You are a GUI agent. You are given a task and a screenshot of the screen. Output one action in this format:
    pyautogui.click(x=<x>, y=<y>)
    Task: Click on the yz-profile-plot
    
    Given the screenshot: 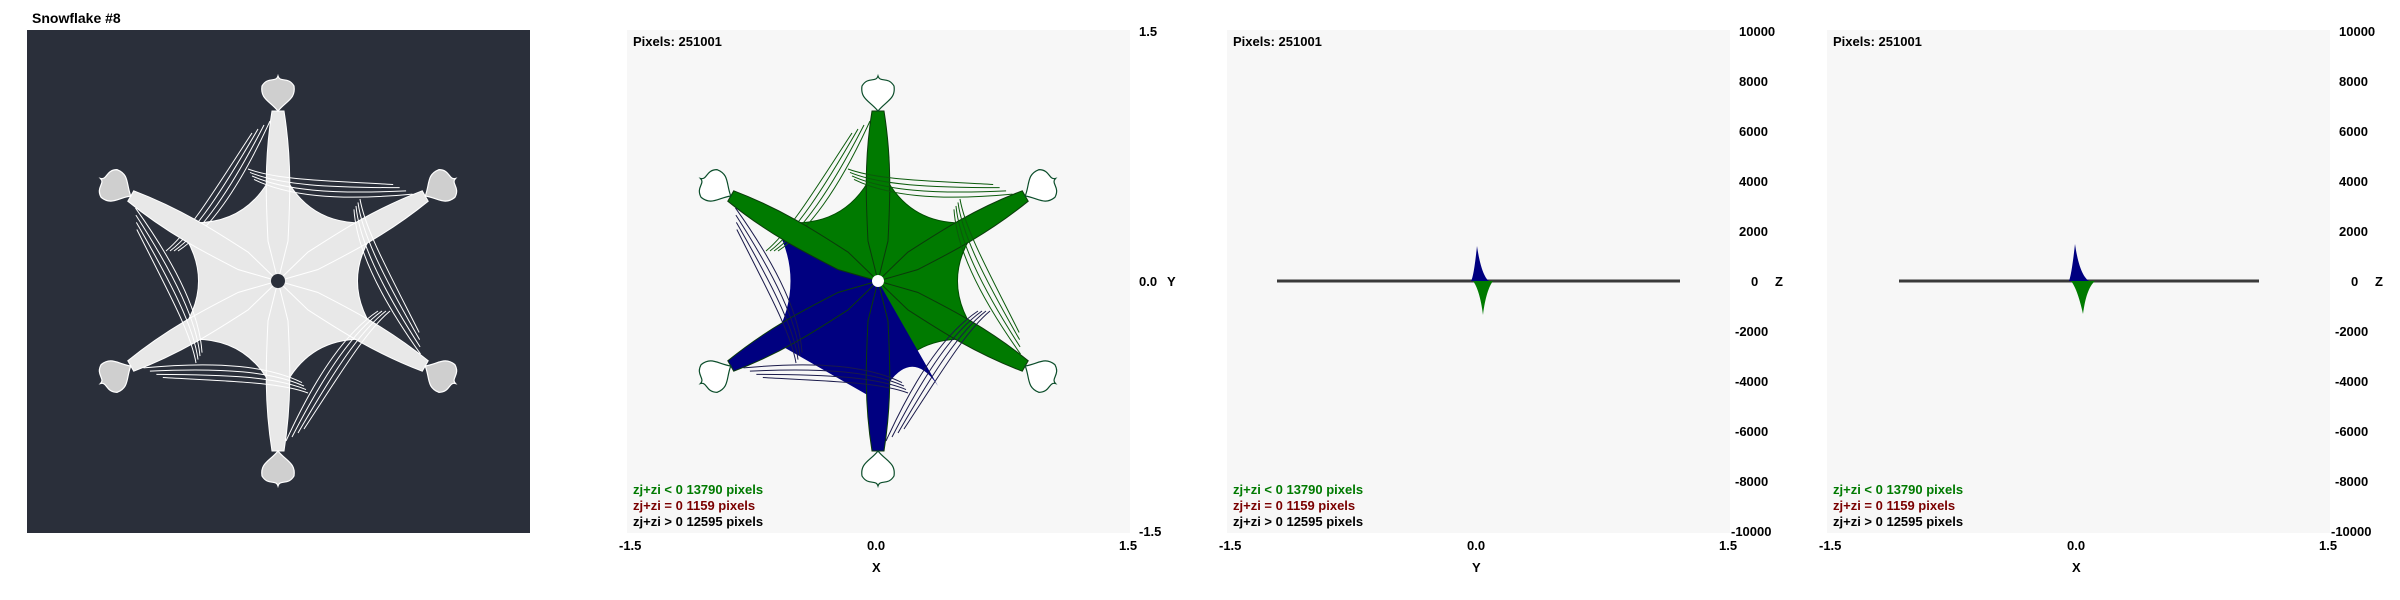 What is the action you would take?
    pyautogui.click(x=1478, y=280)
    